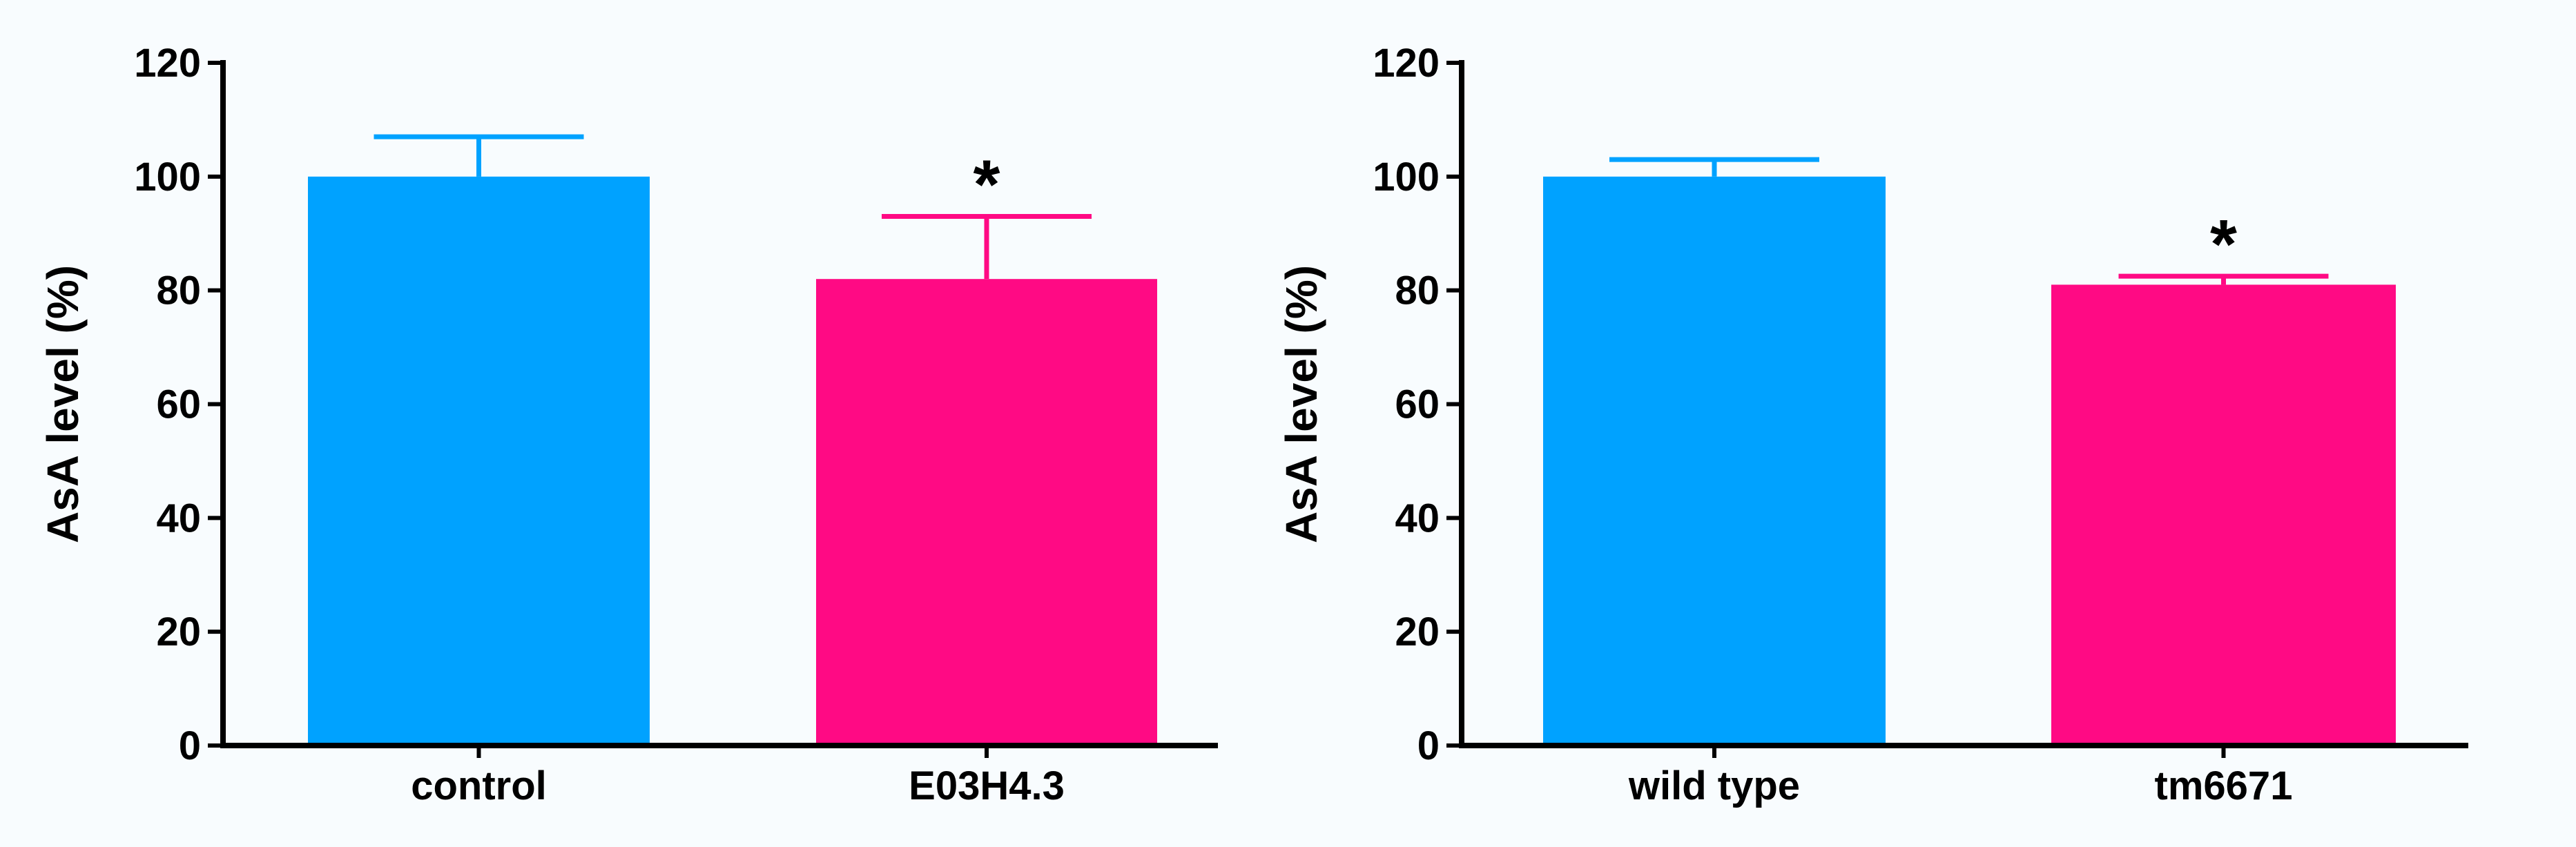 The width and height of the screenshot is (2576, 847). I want to click on bar-e03h4.3, so click(986, 512).